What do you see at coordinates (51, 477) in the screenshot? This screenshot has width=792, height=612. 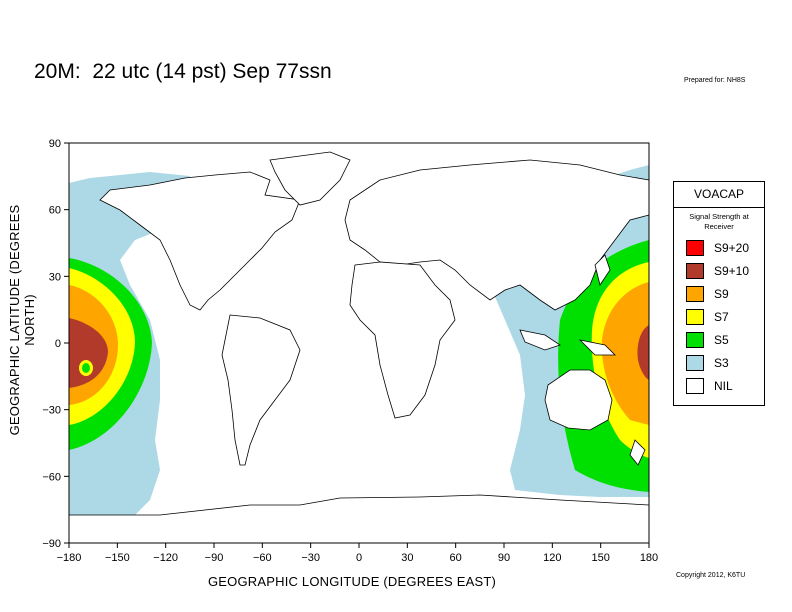 I see `y-tick-label: −60` at bounding box center [51, 477].